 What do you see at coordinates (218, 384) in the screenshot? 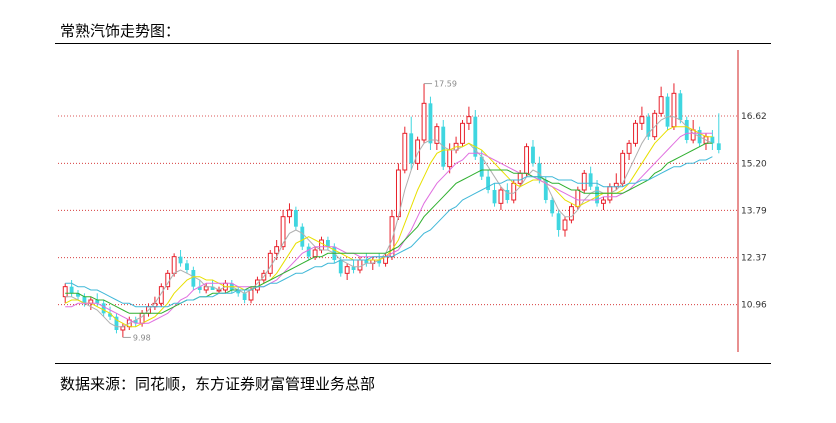
I see `data-source: 数据来源：同花顺，东方证券财富管理业务总部` at bounding box center [218, 384].